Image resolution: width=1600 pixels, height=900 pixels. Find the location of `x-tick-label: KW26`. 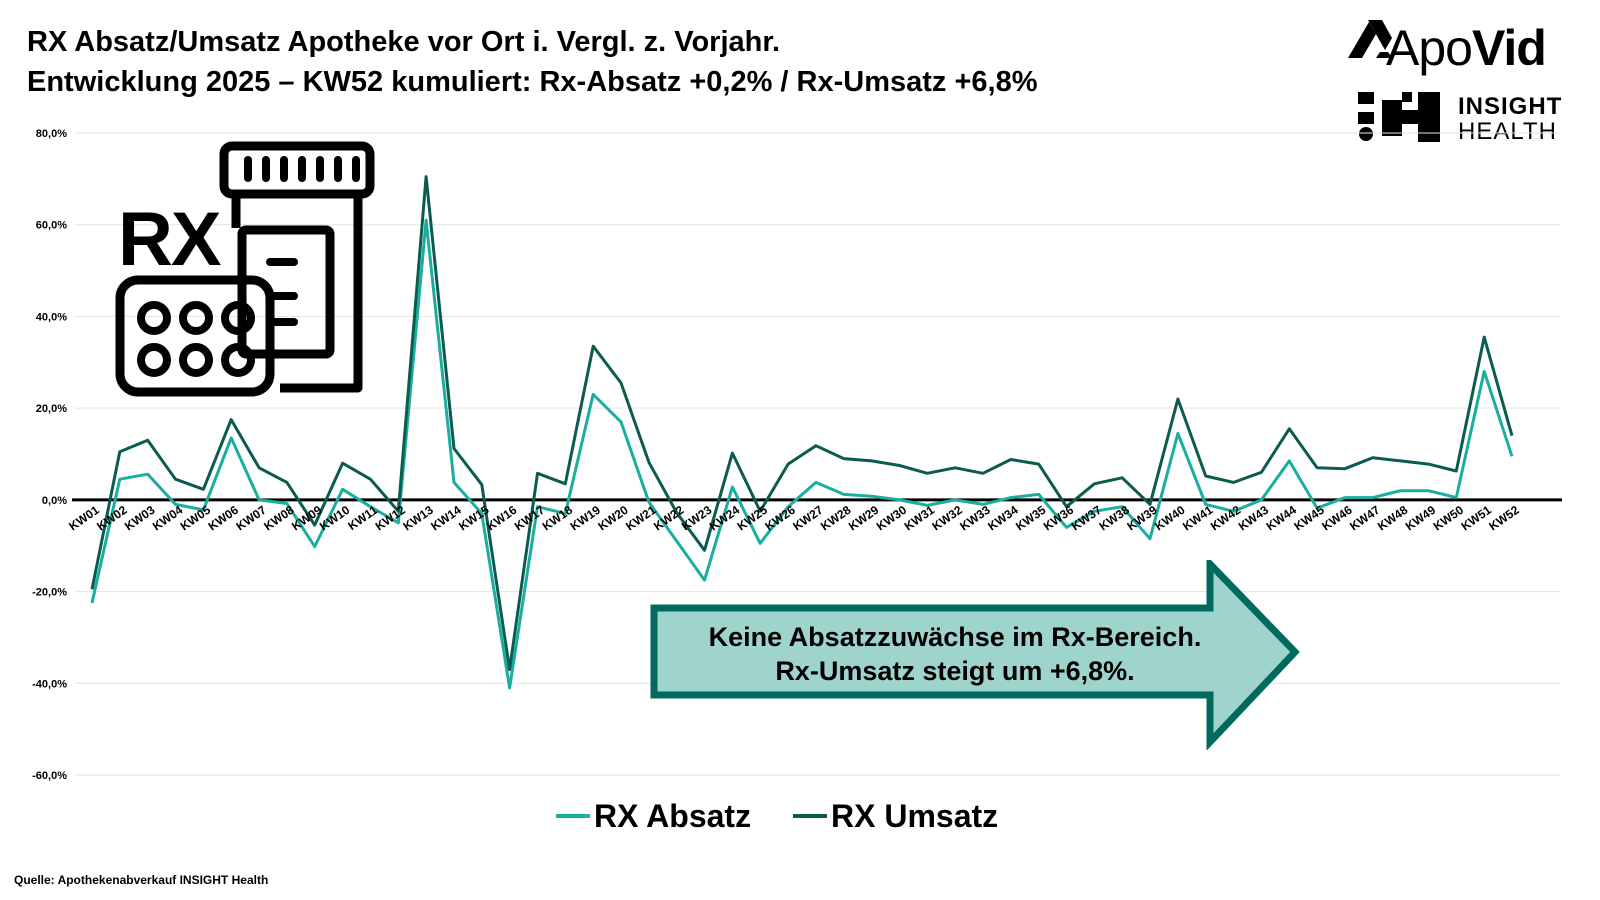

x-tick-label: KW26 is located at coordinates (780, 518).